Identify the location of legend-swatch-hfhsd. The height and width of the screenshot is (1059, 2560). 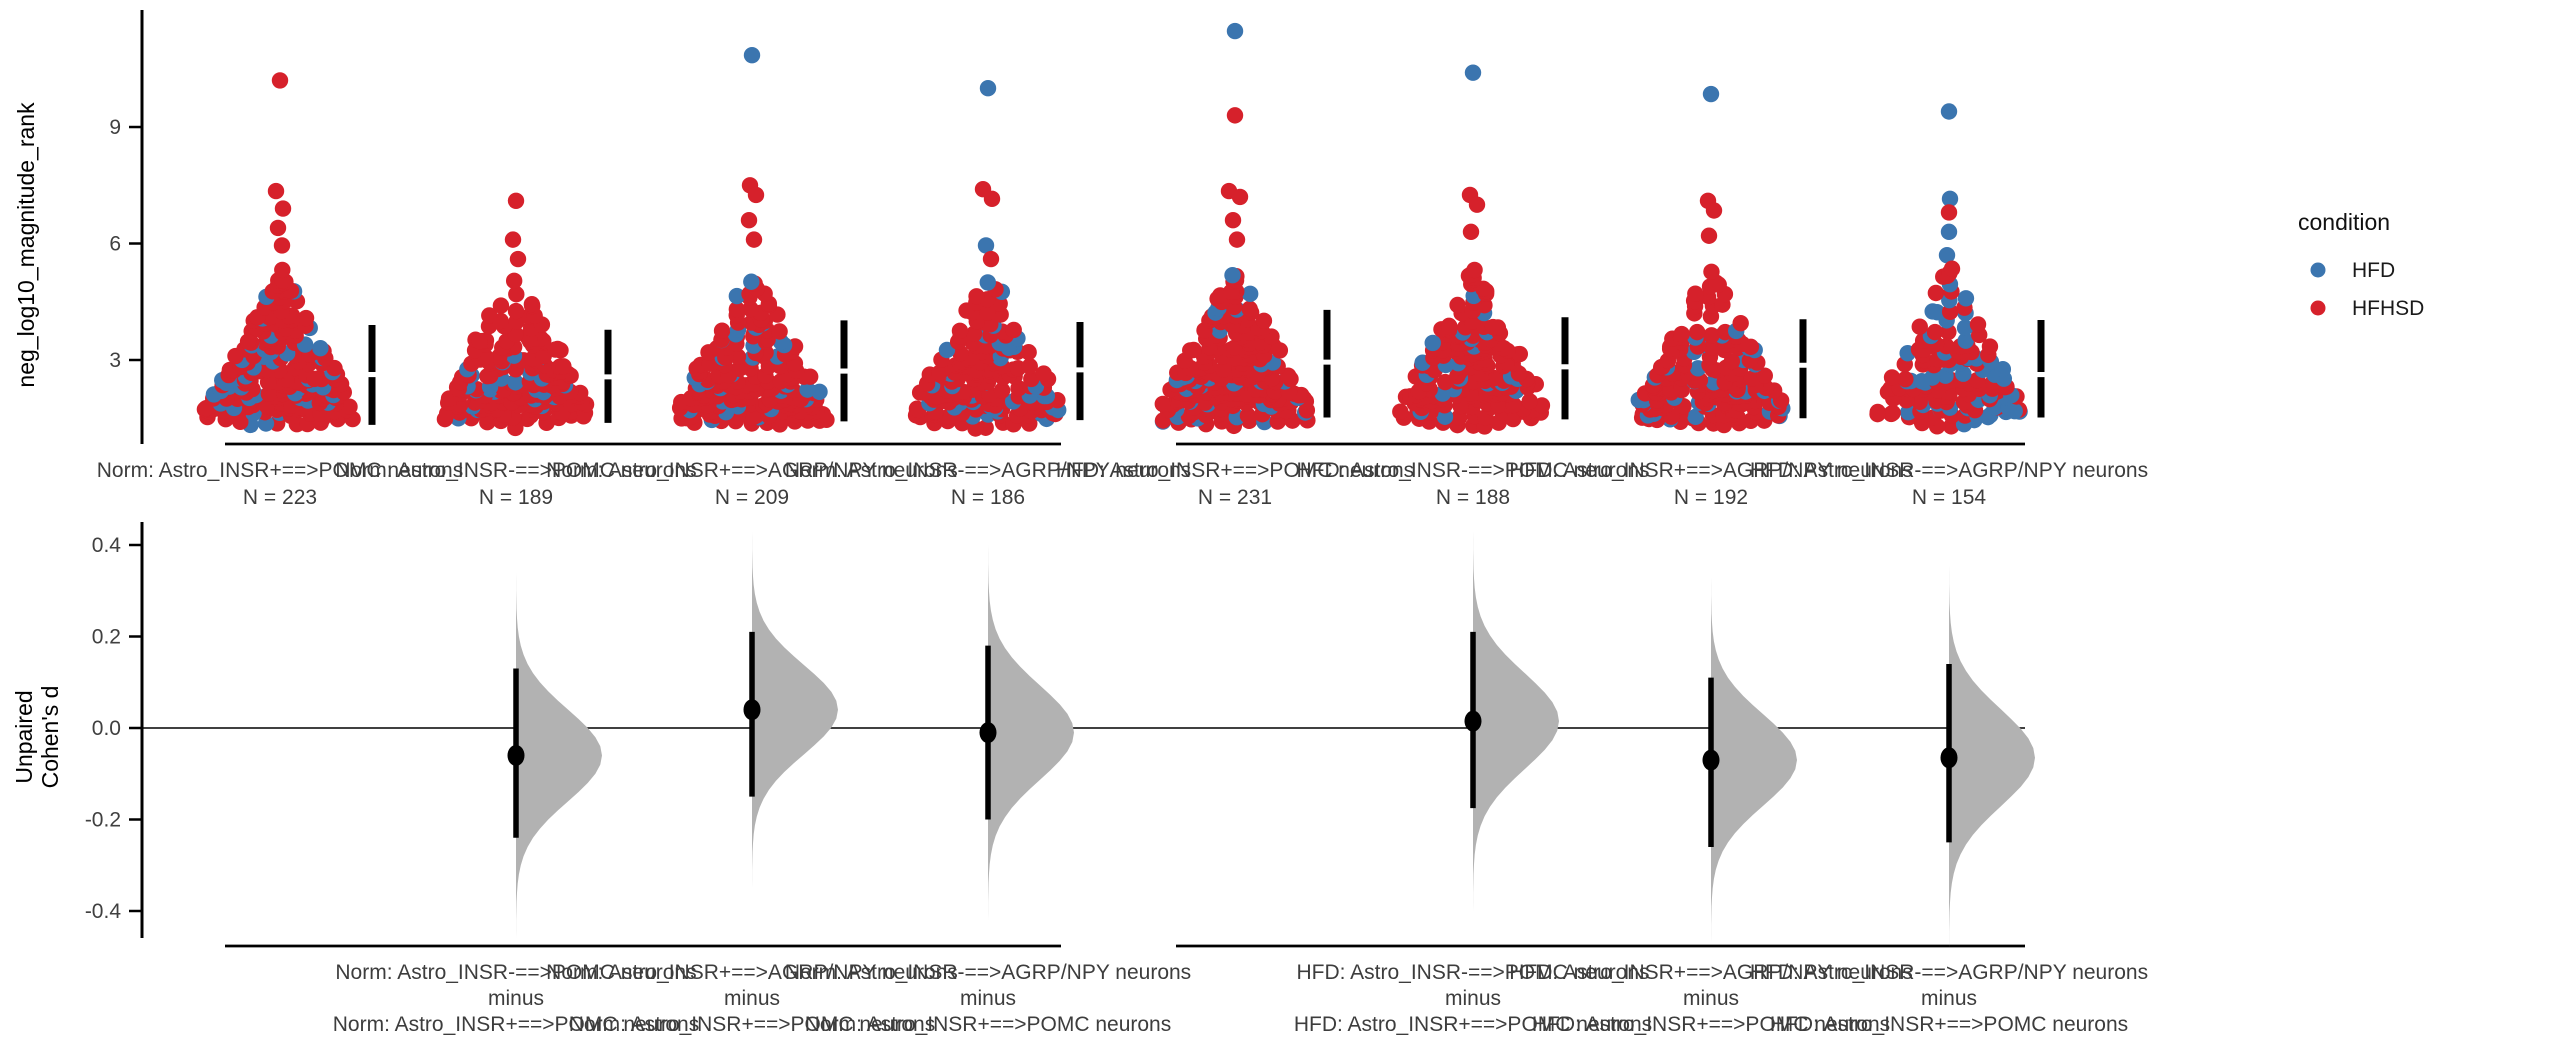
(2318, 308).